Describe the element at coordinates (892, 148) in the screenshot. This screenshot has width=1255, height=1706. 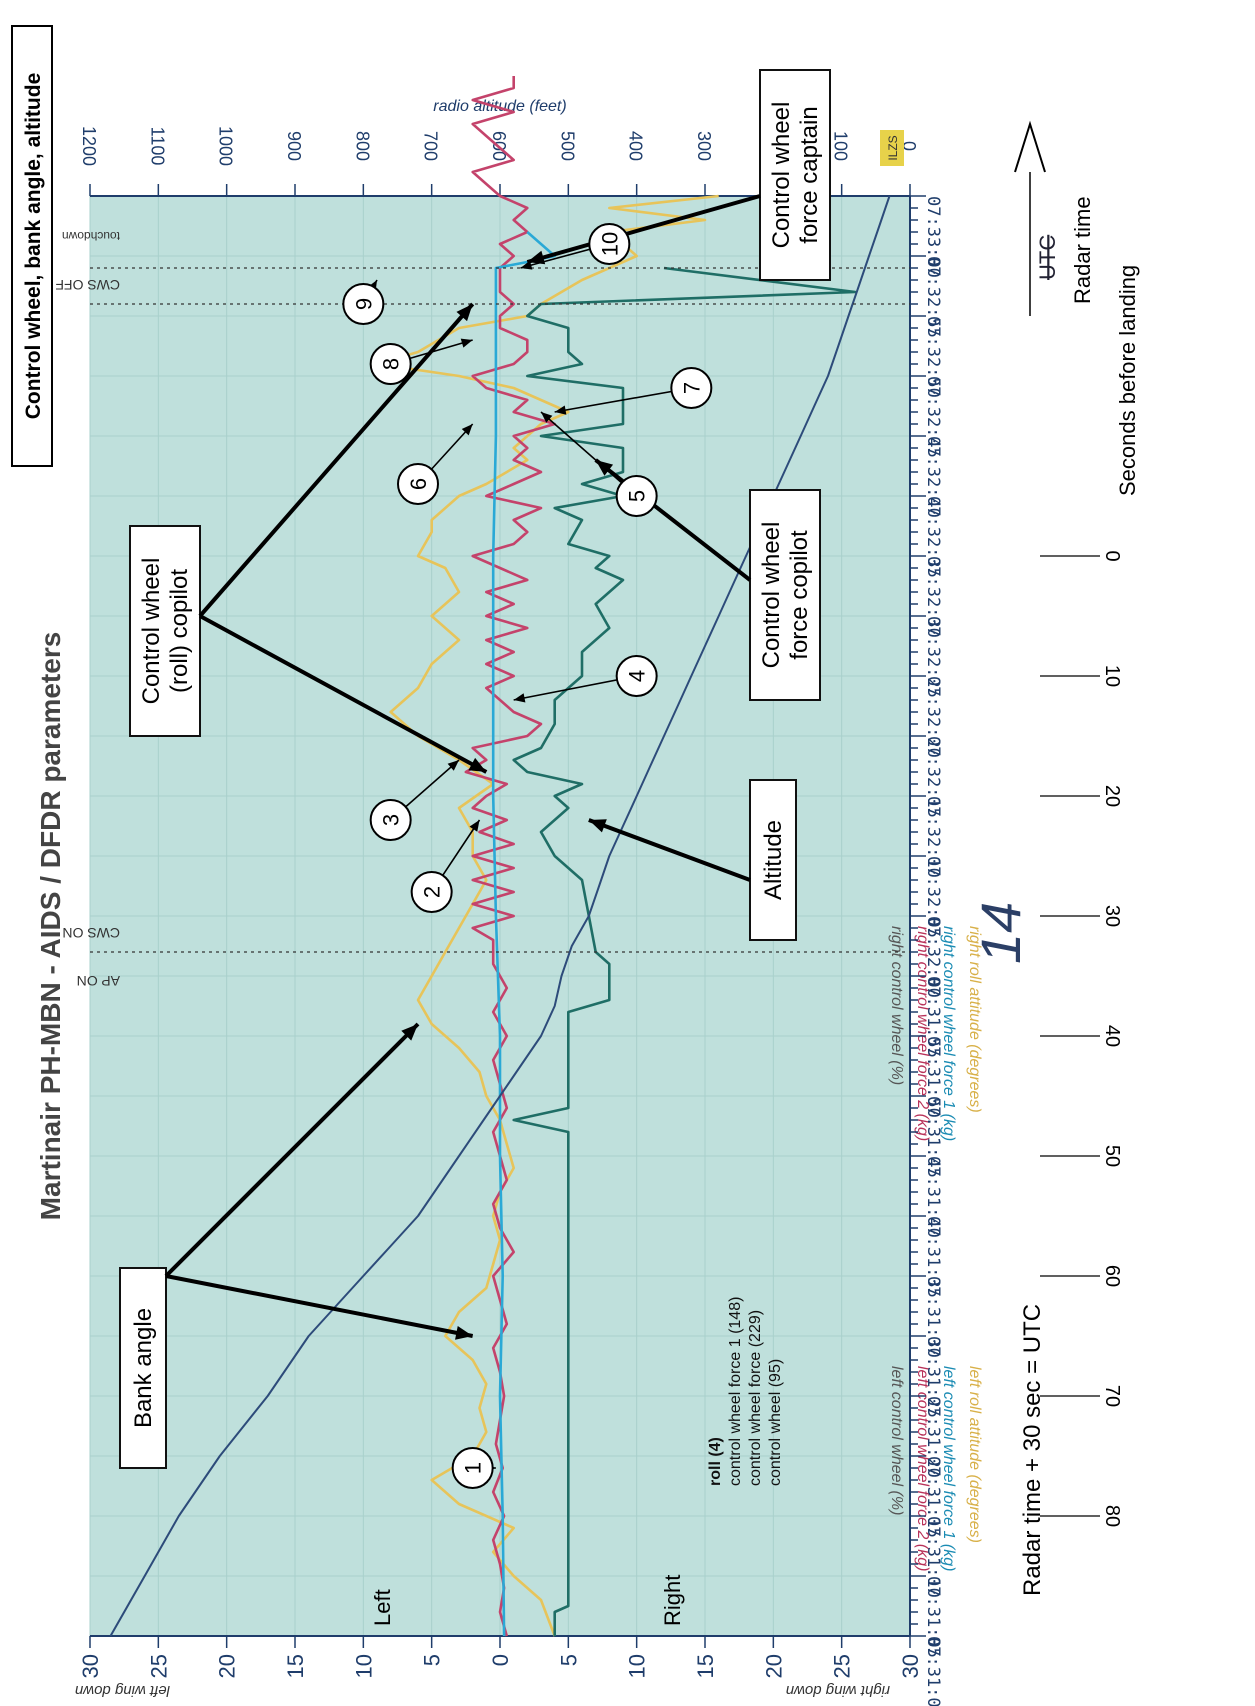
I see `ilzs-tag-bg` at that location.